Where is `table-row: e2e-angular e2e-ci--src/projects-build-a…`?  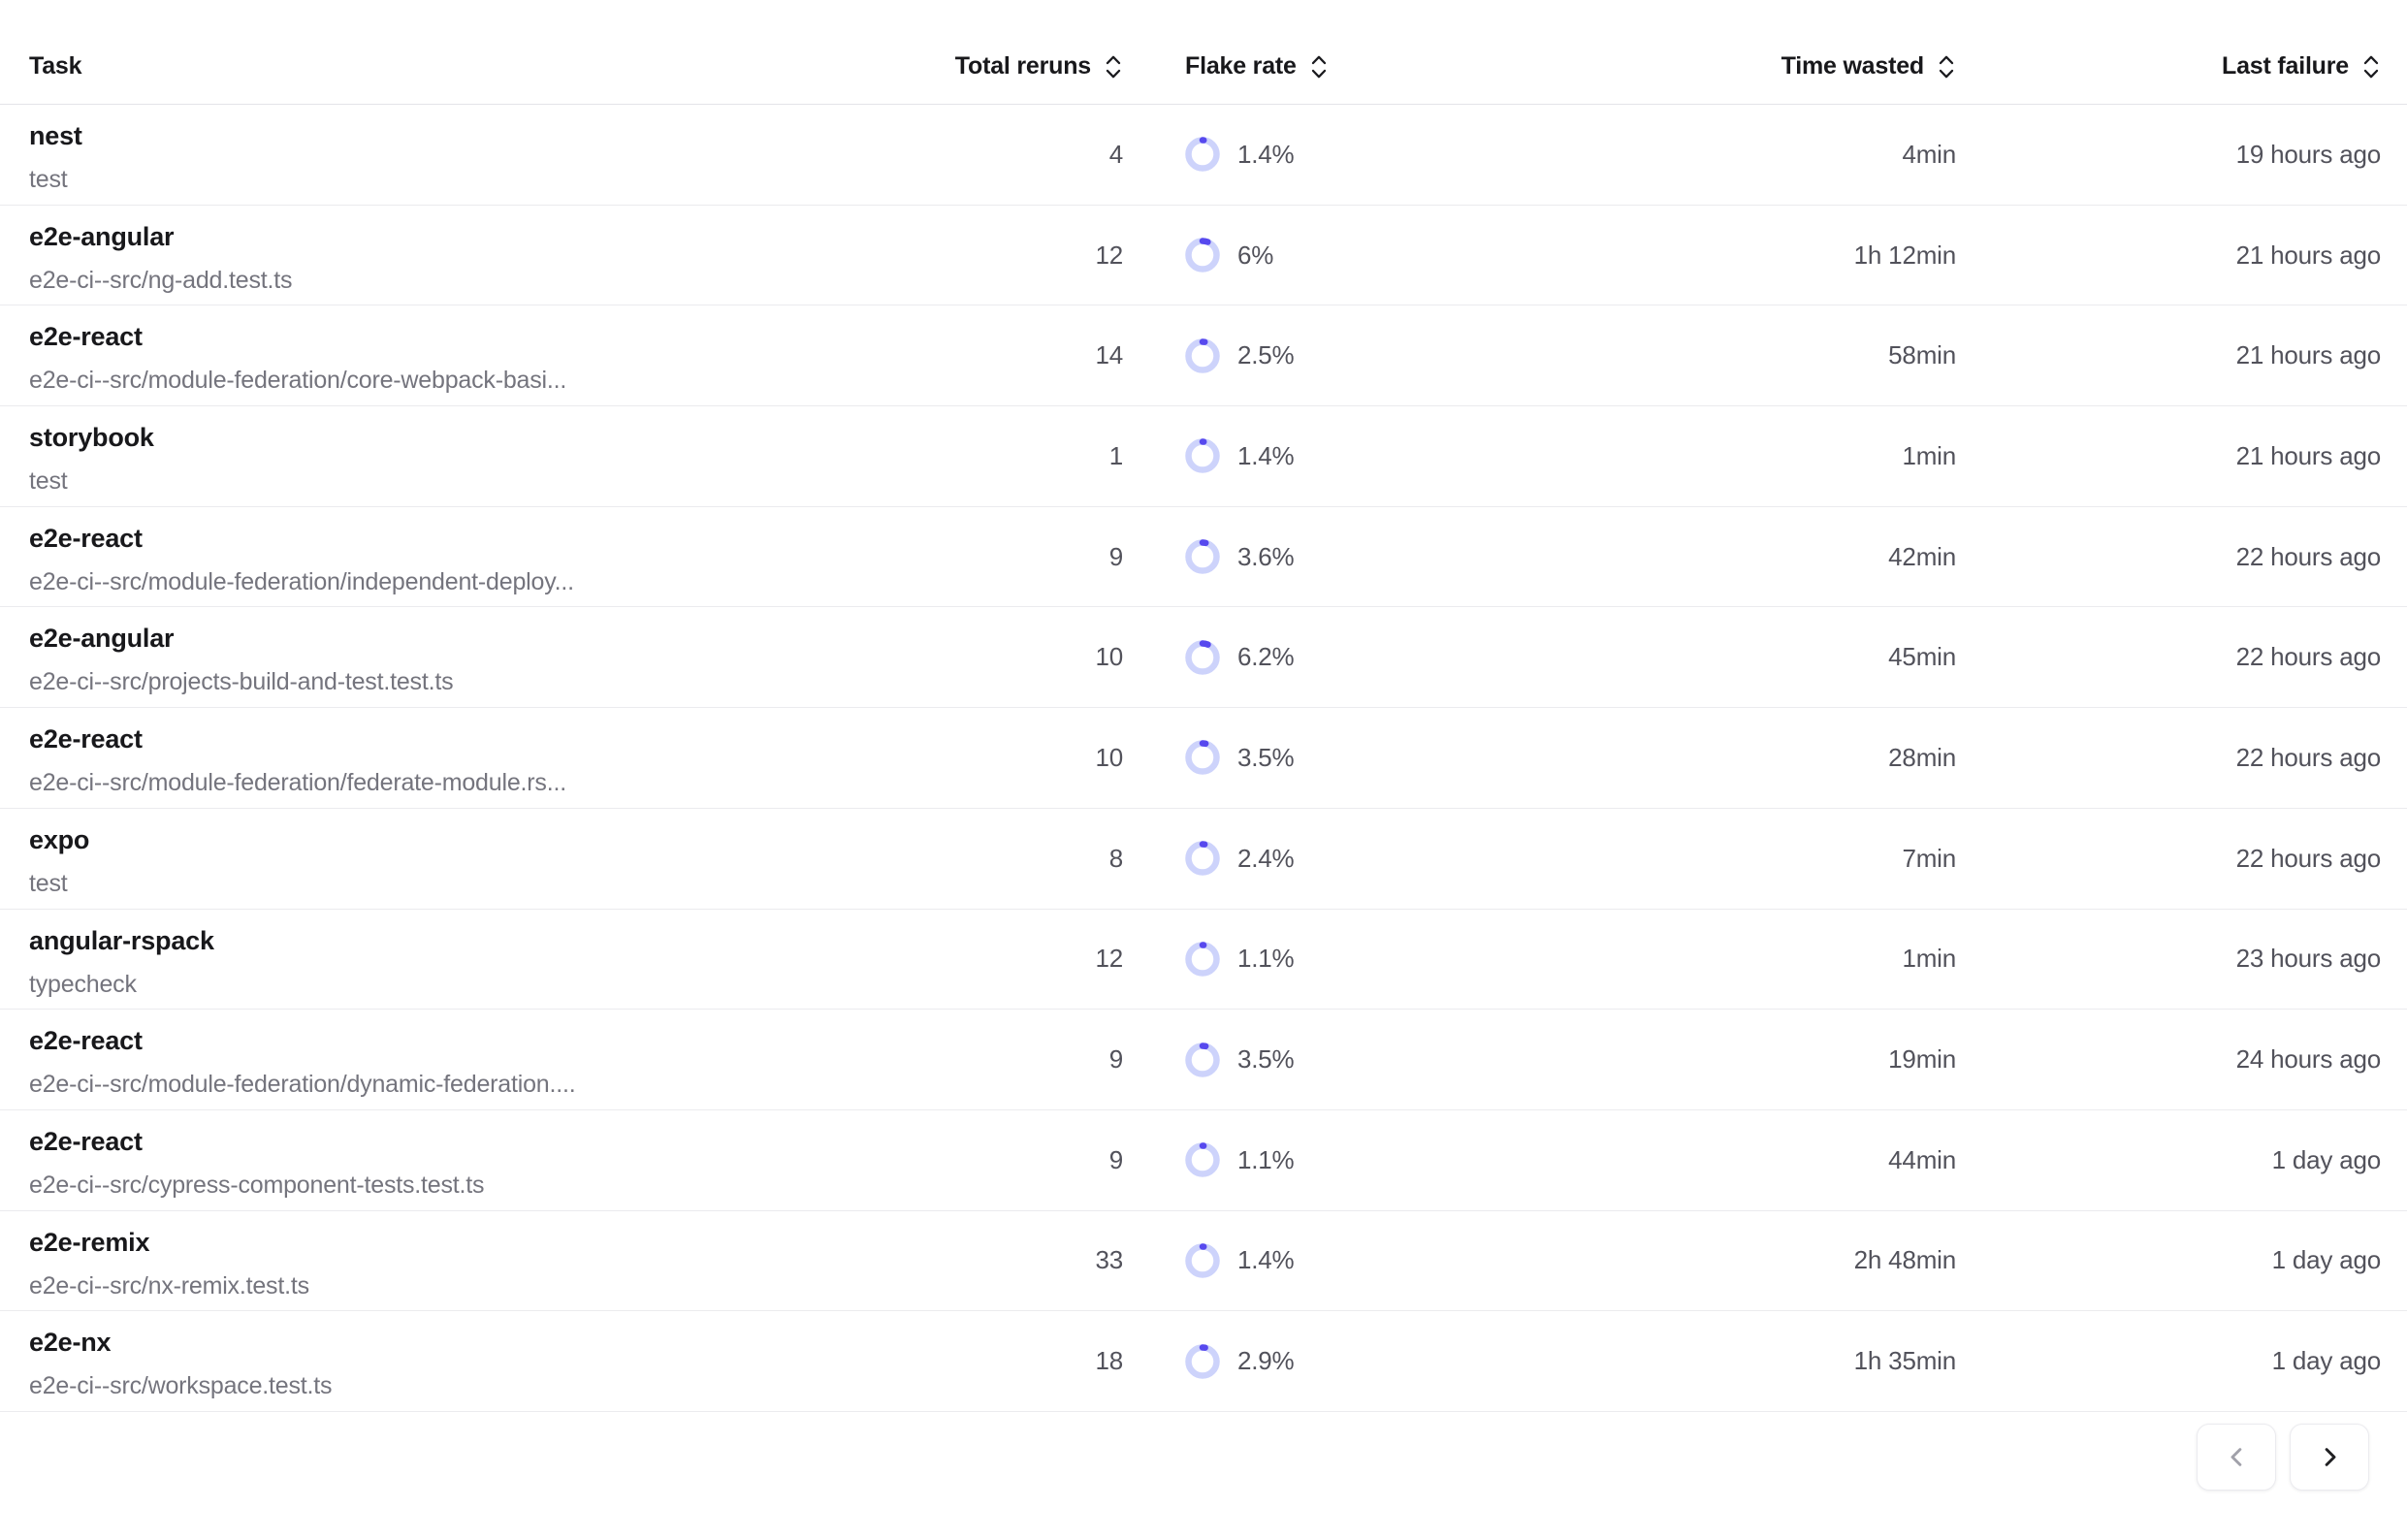 table-row: e2e-angular e2e-ci--src/projects-build-a… is located at coordinates (1203, 658).